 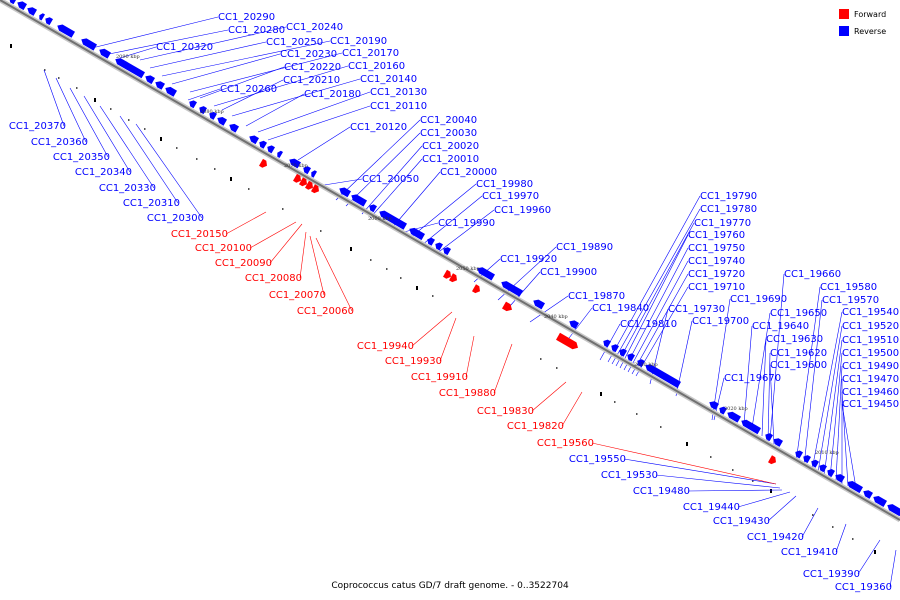 I want to click on legend: Forward Reverse, so click(x=862, y=22).